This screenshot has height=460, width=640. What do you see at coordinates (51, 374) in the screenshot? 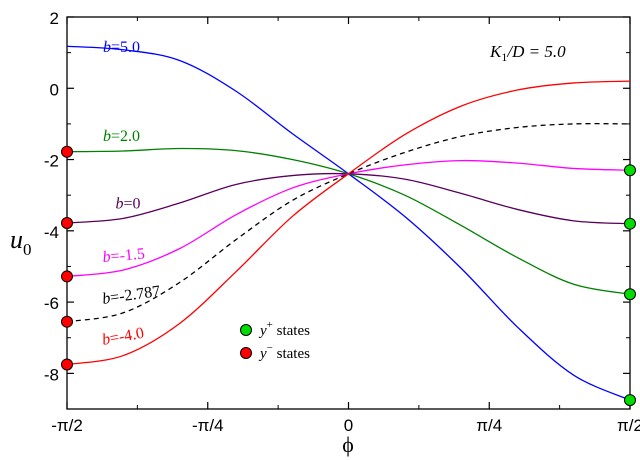
I see `y-tick-label: -8` at bounding box center [51, 374].